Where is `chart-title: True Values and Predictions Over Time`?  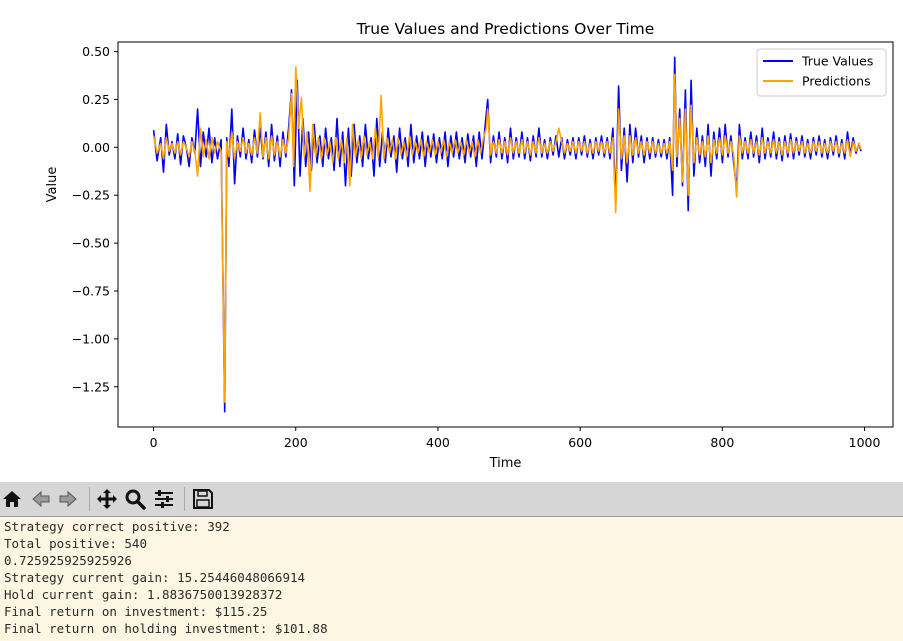
chart-title: True Values and Predictions Over Time is located at coordinates (505, 29).